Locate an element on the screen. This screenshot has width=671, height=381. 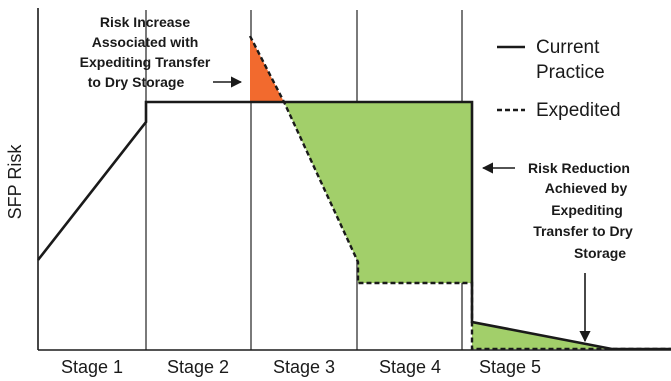
annotation-line: Risk Increase is located at coordinates (145, 22).